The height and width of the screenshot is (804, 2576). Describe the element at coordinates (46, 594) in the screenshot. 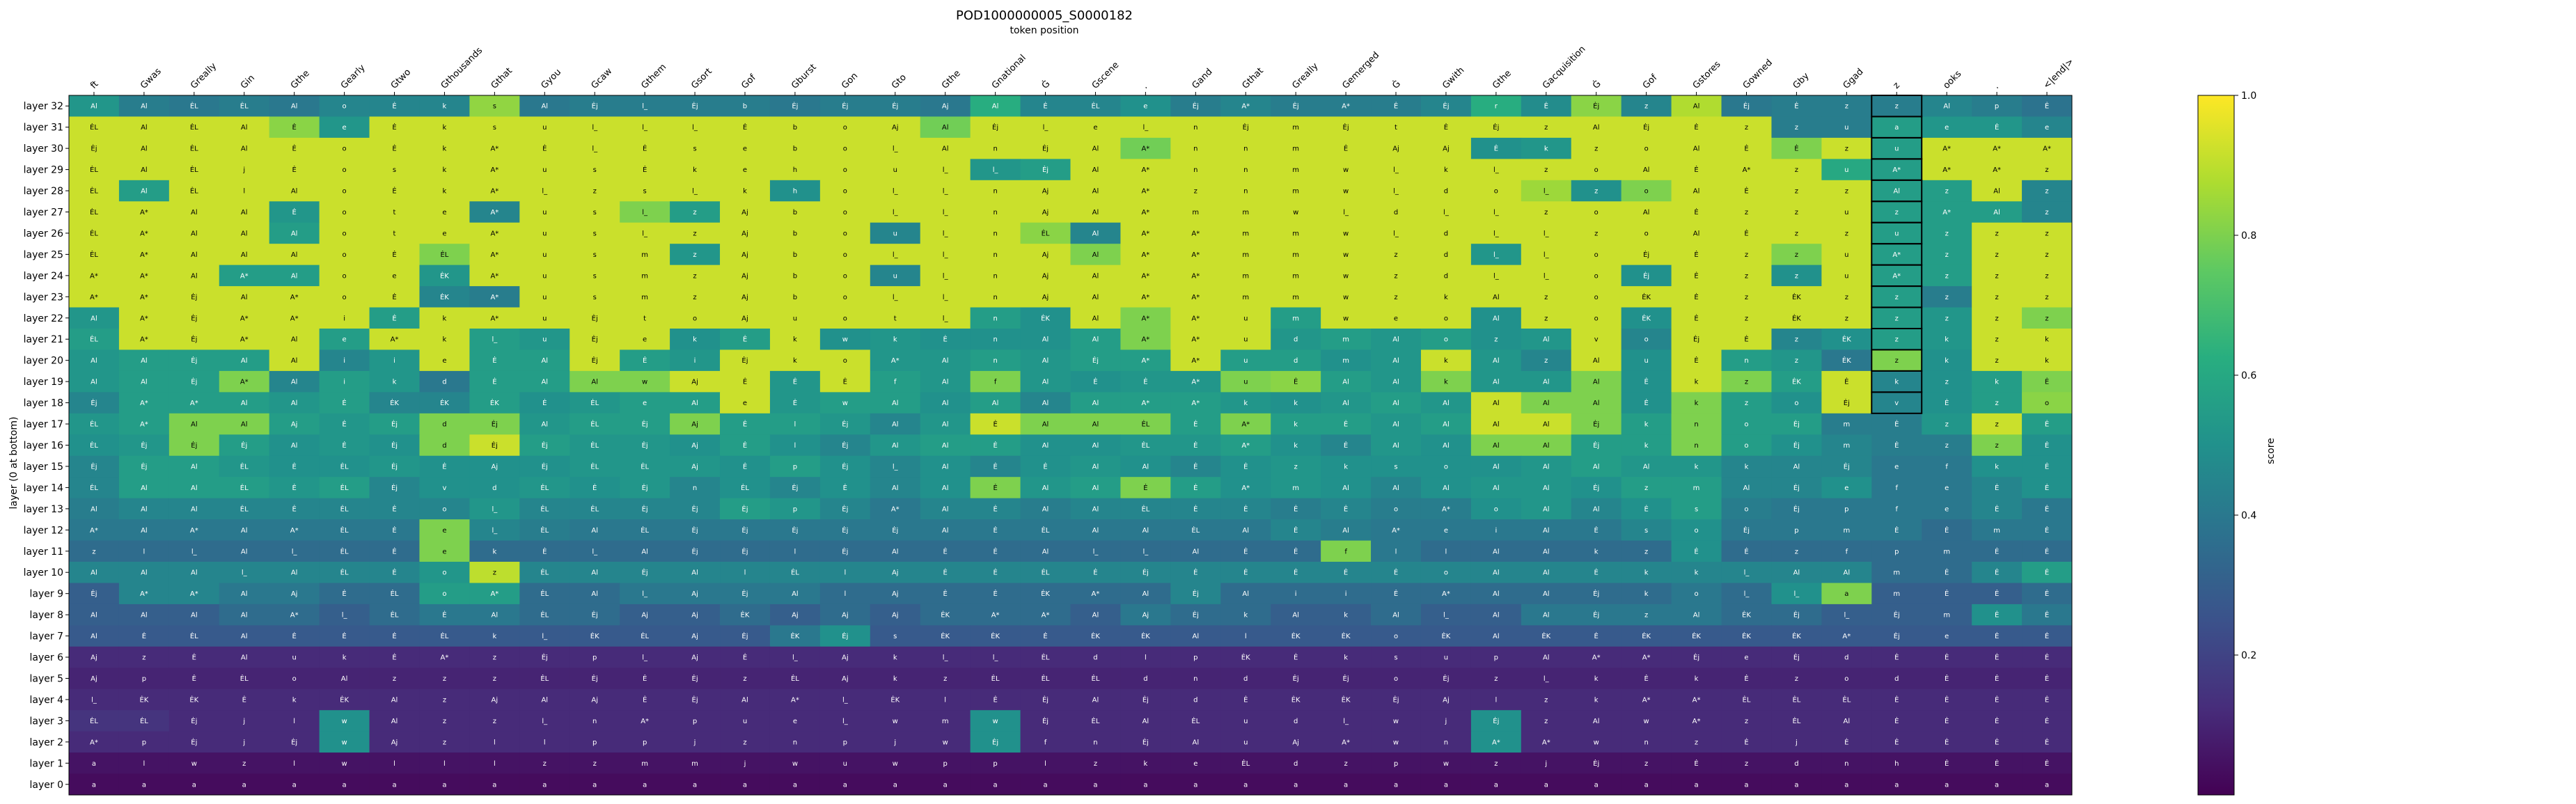

I see `y-tick-label: layer 9` at that location.